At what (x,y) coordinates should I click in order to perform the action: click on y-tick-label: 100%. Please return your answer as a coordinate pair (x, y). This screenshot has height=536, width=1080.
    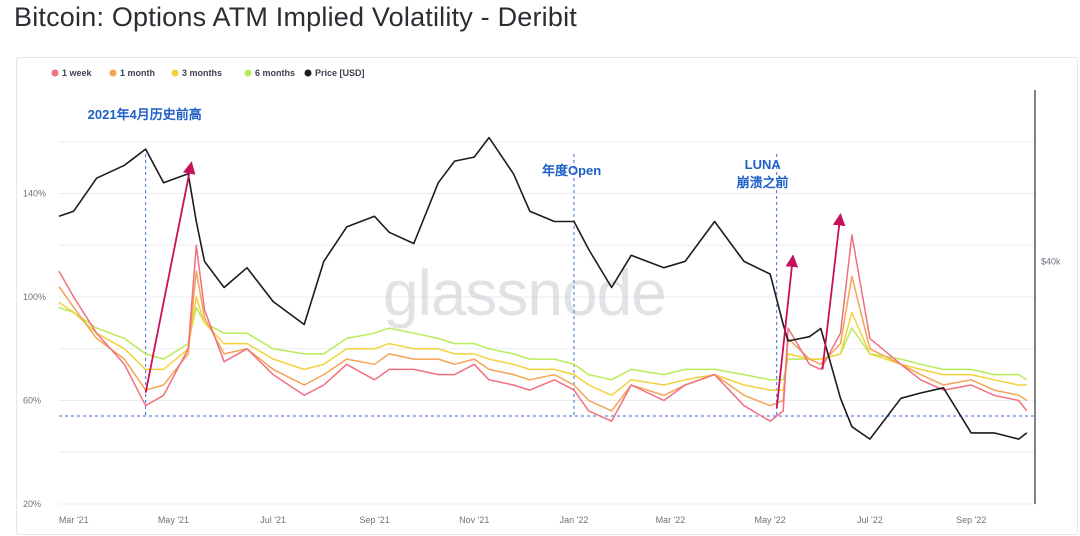
    Looking at the image, I should click on (34, 297).